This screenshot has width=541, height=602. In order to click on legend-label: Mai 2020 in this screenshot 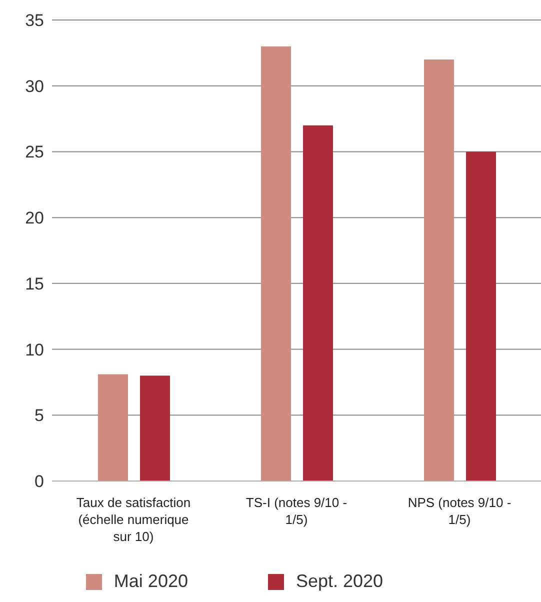, I will do `click(151, 581)`.